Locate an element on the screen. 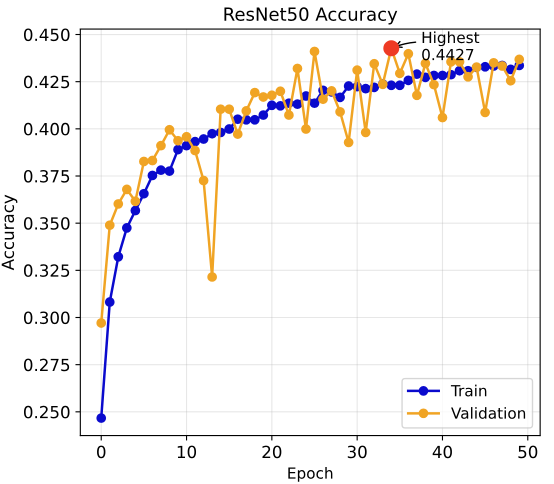 This screenshot has height=484, width=554. y-tick-label: 0.375 is located at coordinates (47, 176).